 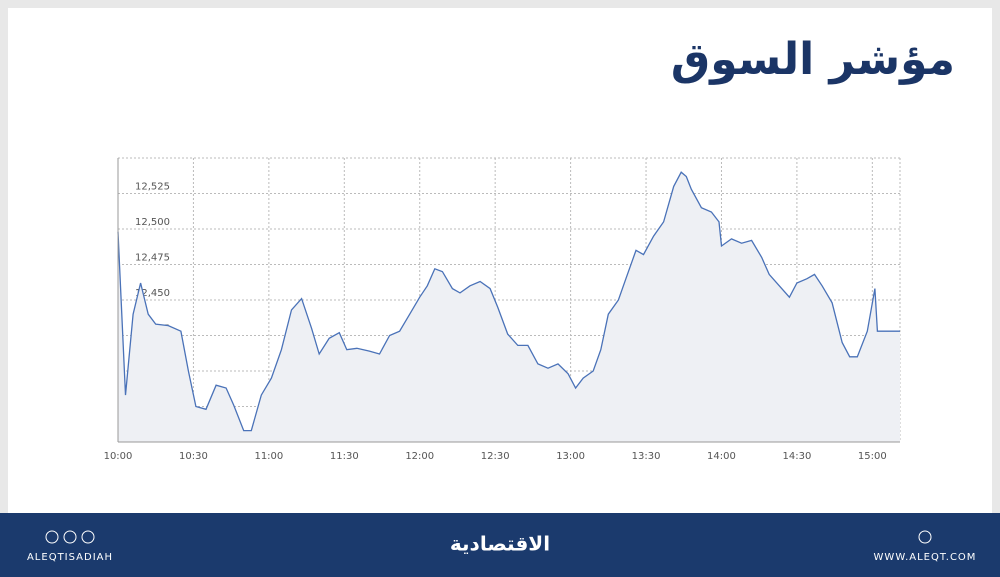 What do you see at coordinates (796, 456) in the screenshot?
I see `x-tick-label: 14:30` at bounding box center [796, 456].